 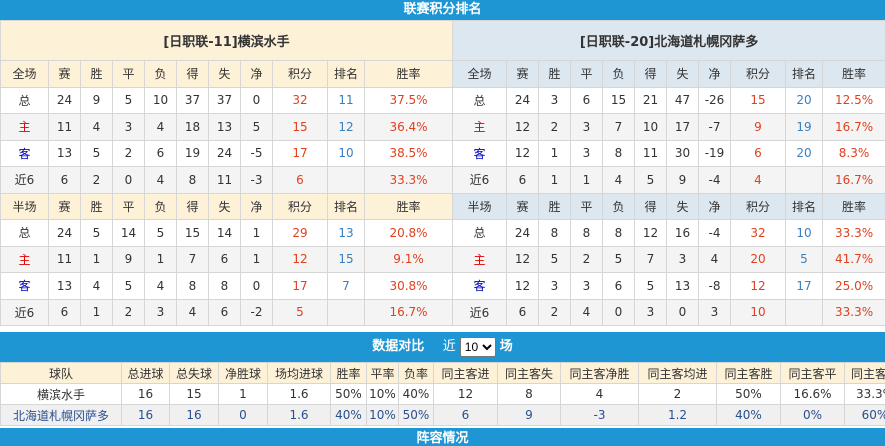 What do you see at coordinates (257, 153) in the screenshot?
I see `cell: -5` at bounding box center [257, 153].